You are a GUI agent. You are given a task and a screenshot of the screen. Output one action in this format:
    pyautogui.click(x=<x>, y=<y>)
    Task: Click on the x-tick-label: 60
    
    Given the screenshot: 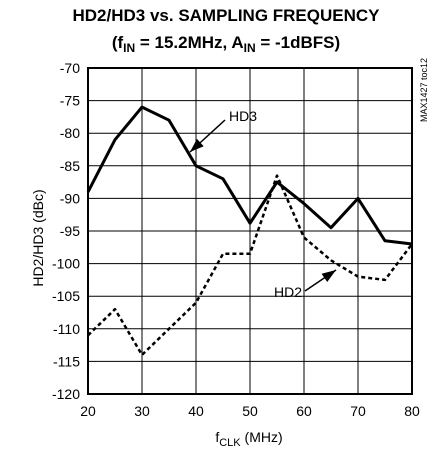 What is the action you would take?
    pyautogui.click(x=304, y=411)
    